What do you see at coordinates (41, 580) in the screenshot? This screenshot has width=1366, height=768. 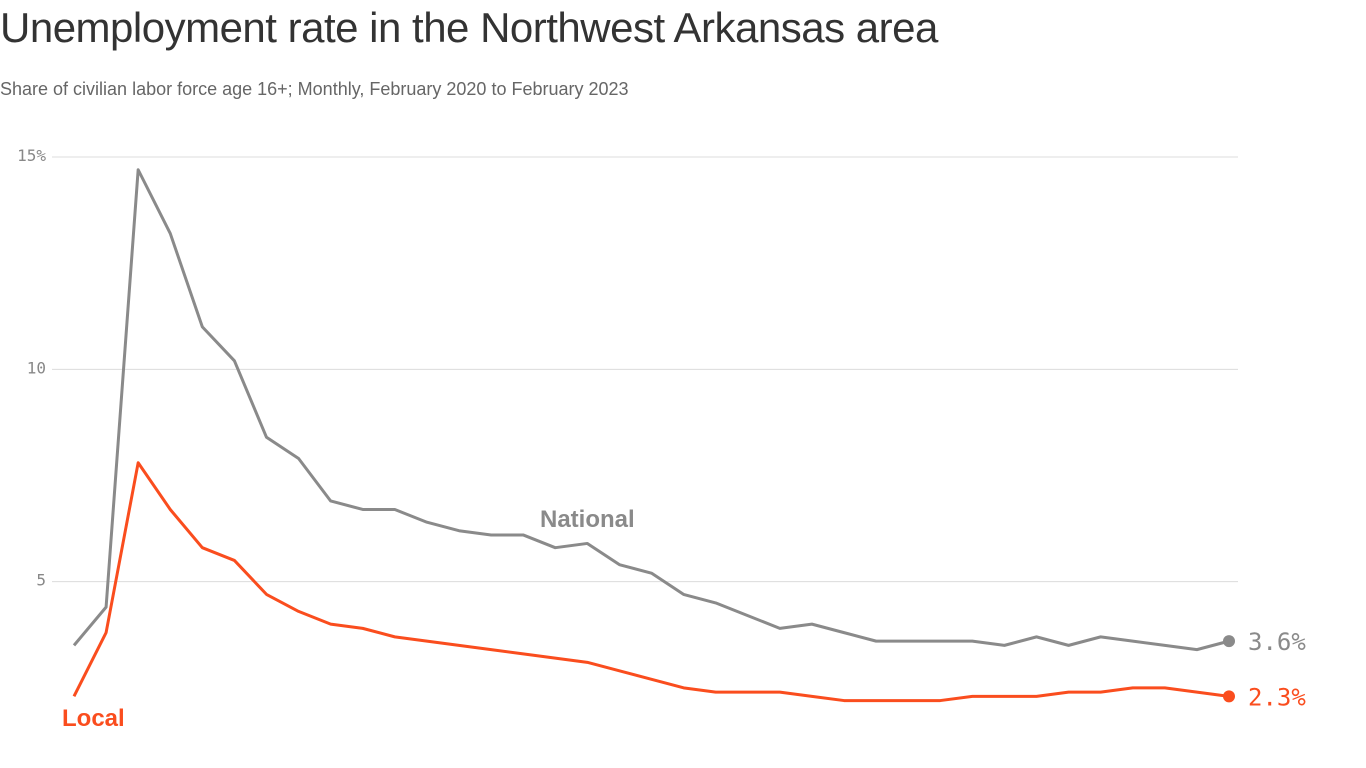 I see `y-tick-label: 5` at bounding box center [41, 580].